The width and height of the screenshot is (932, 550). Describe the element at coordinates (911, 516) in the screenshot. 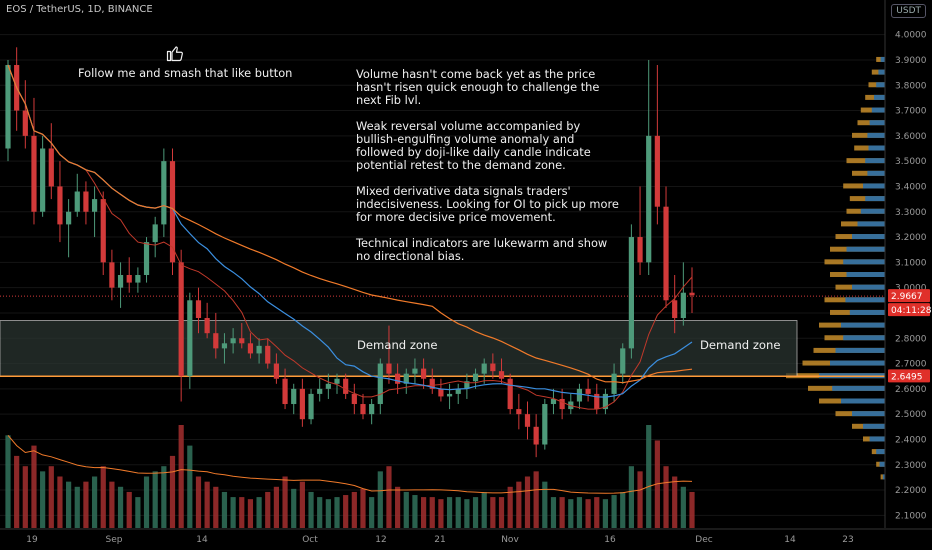

I see `y-tick-label: 2.1000` at that location.